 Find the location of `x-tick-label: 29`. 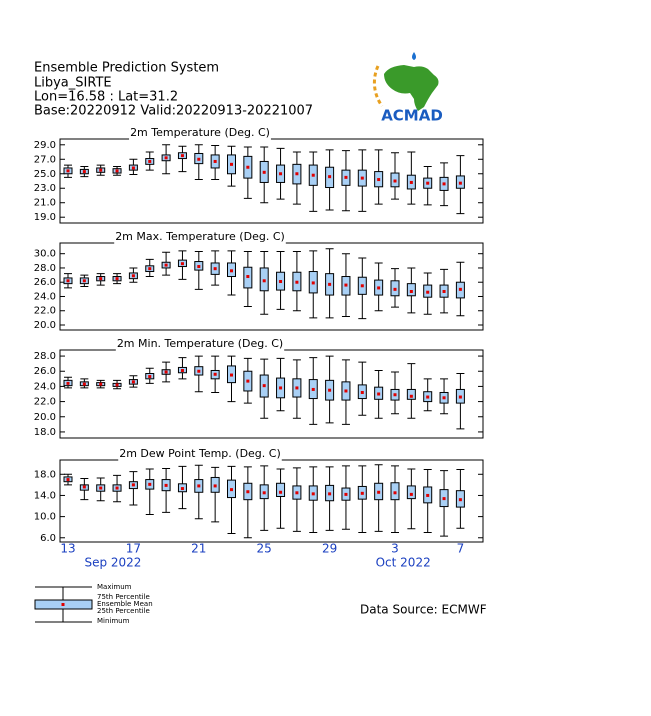

x-tick-label: 29 is located at coordinates (329, 549).